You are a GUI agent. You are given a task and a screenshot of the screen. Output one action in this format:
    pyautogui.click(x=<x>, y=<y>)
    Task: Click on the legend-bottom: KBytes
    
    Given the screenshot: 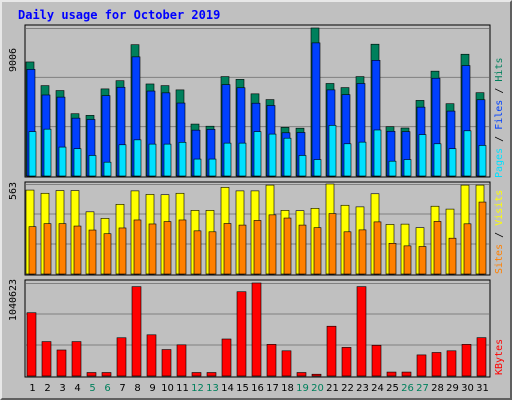 What is the action you would take?
    pyautogui.click(x=499, y=357)
    